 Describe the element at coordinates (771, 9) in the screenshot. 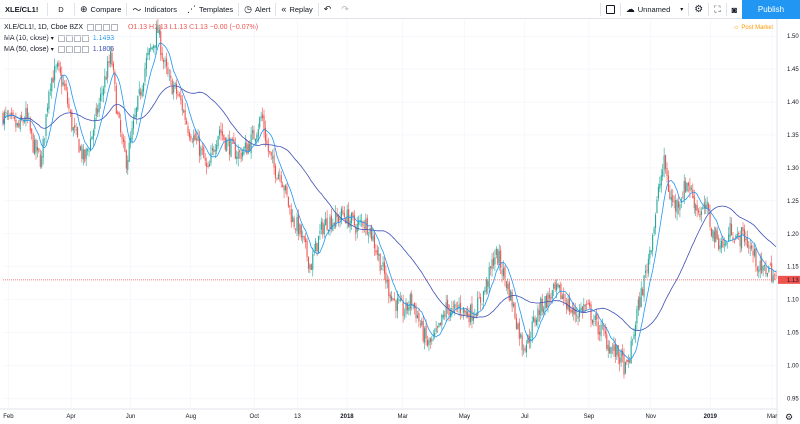

I see `publish-button: Publish` at that location.